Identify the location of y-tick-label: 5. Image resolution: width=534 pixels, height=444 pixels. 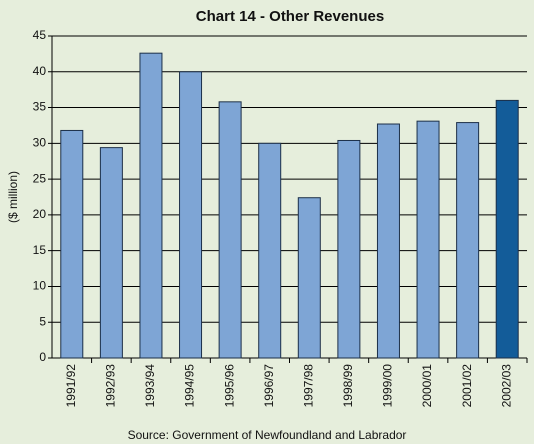
(42, 321).